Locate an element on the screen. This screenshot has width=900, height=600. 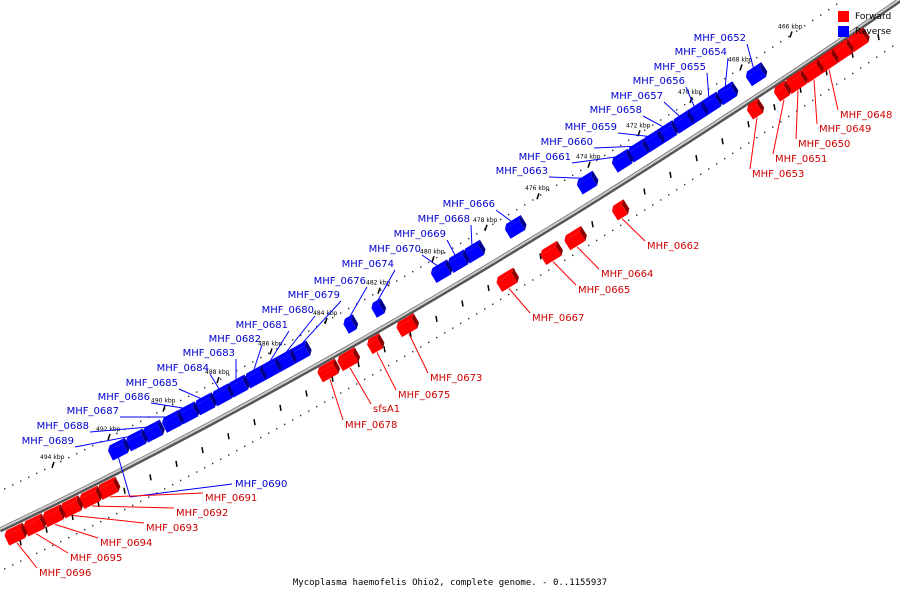
gene-label-MHF_0654: MHF_0654 is located at coordinates (701, 52).